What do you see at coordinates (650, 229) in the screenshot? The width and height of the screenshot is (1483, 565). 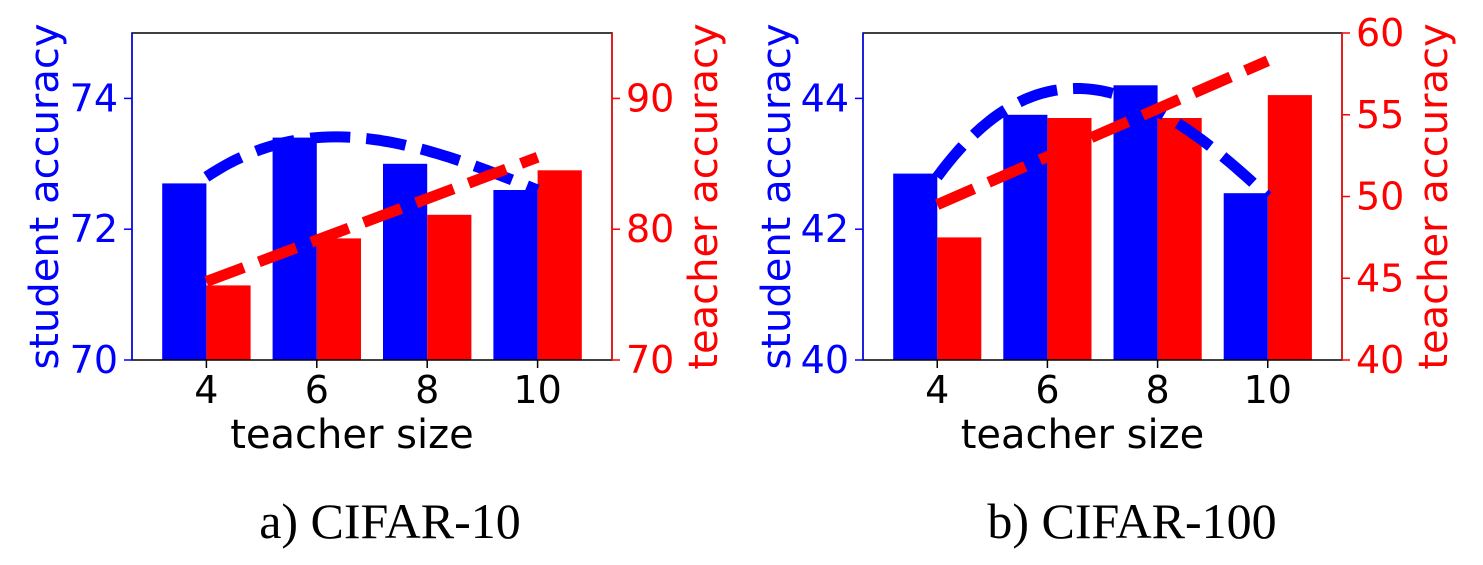 I see `right-tick-label: 80` at bounding box center [650, 229].